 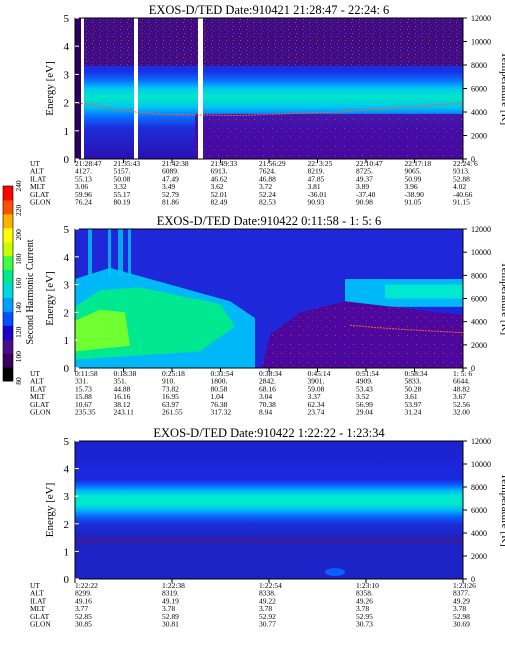 I want to click on orbit-cell: 30.69, so click(x=461, y=624).